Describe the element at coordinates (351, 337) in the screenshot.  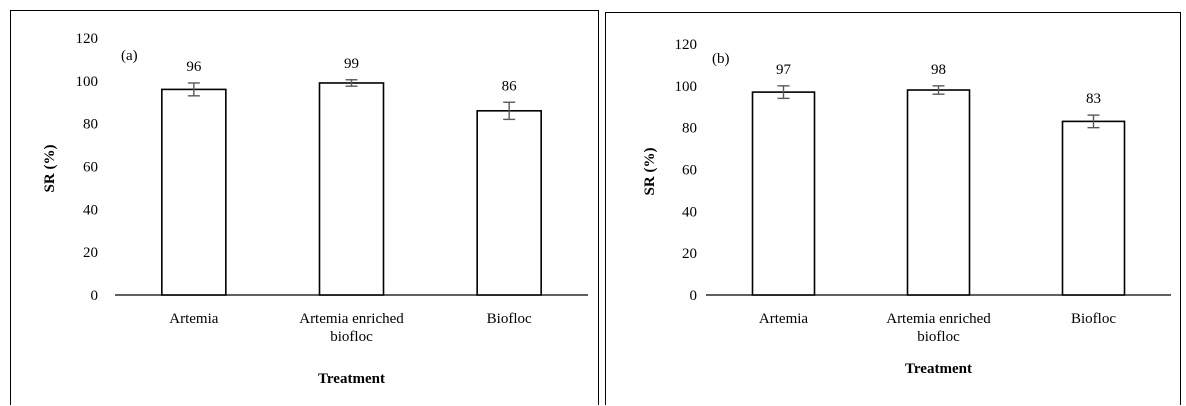
I see `chart-a-category-label: biofloc` at that location.